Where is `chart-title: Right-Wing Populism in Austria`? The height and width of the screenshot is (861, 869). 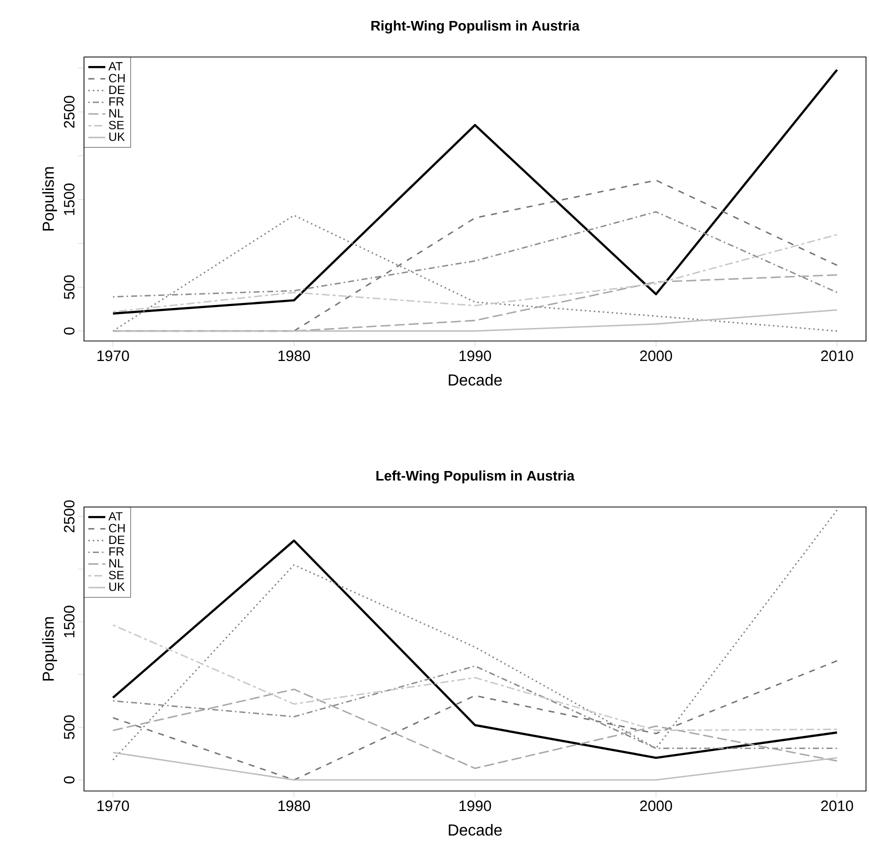 chart-title: Right-Wing Populism in Austria is located at coordinates (475, 27).